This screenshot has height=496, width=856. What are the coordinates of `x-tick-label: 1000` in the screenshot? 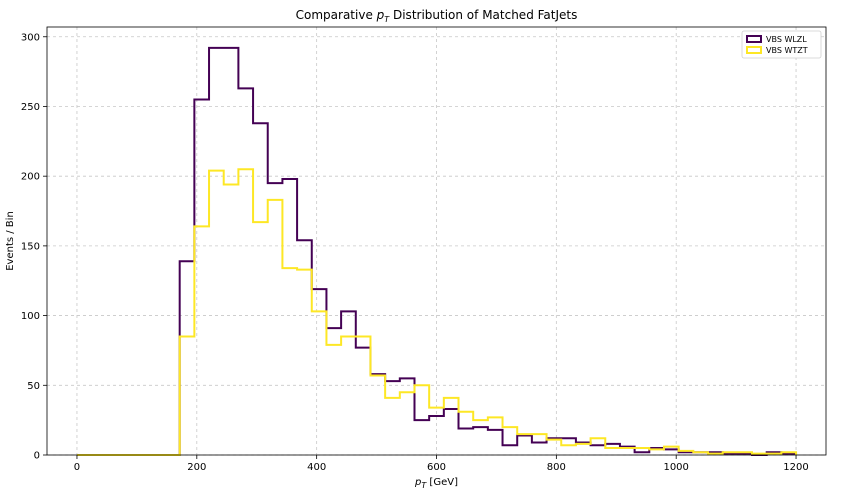 It's located at (675, 467).